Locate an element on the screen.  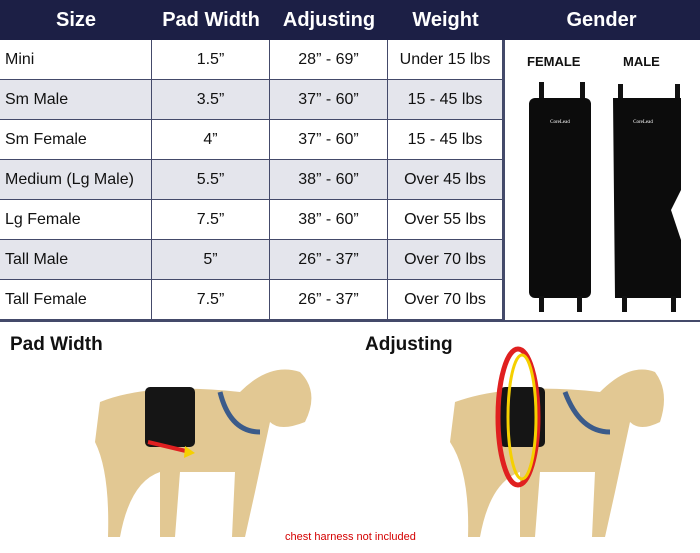
cell-weight: Under 15 lbs is located at coordinates (445, 60).